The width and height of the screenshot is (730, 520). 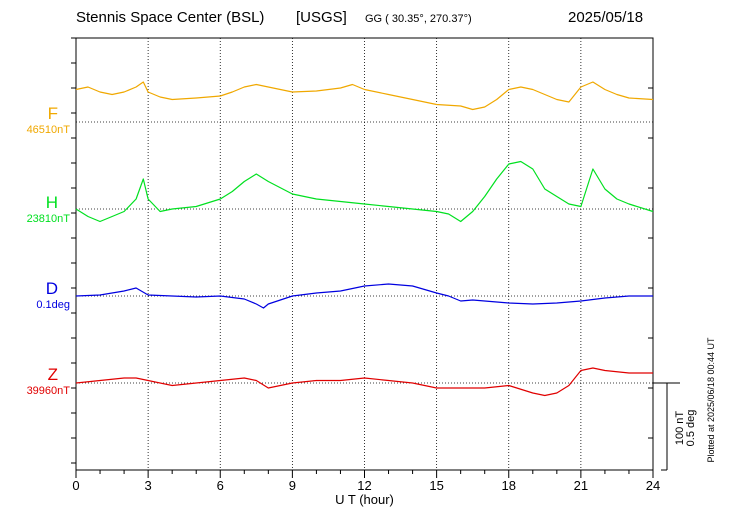 I want to click on component-letter: F, so click(x=52, y=113).